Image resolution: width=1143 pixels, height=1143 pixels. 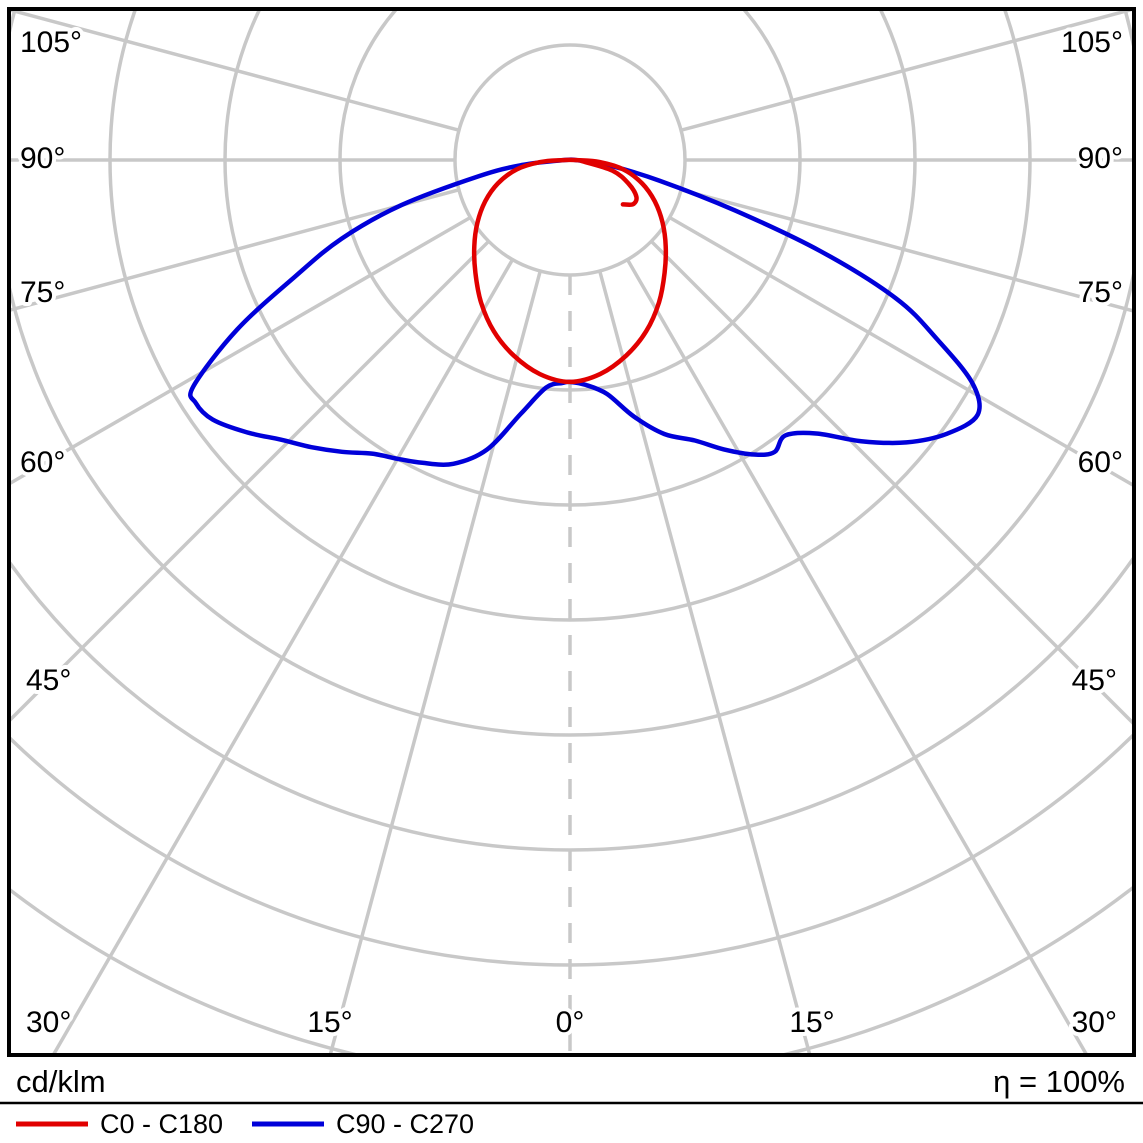 What do you see at coordinates (570, 271) in the screenshot?
I see `curve-c0-c180` at bounding box center [570, 271].